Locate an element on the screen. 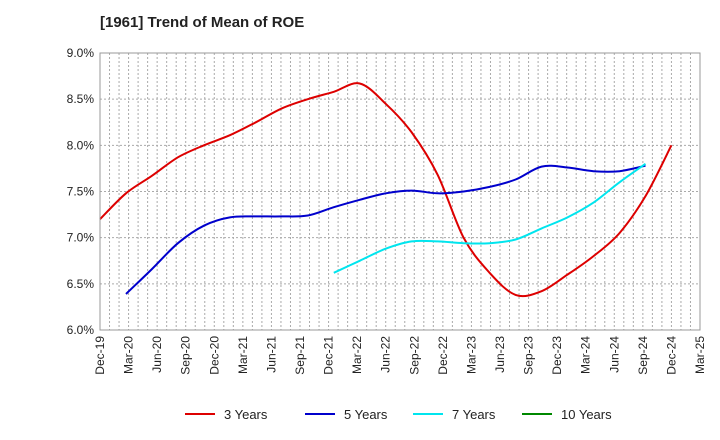  x-tick-label: Mar-21 is located at coordinates (243, 355).